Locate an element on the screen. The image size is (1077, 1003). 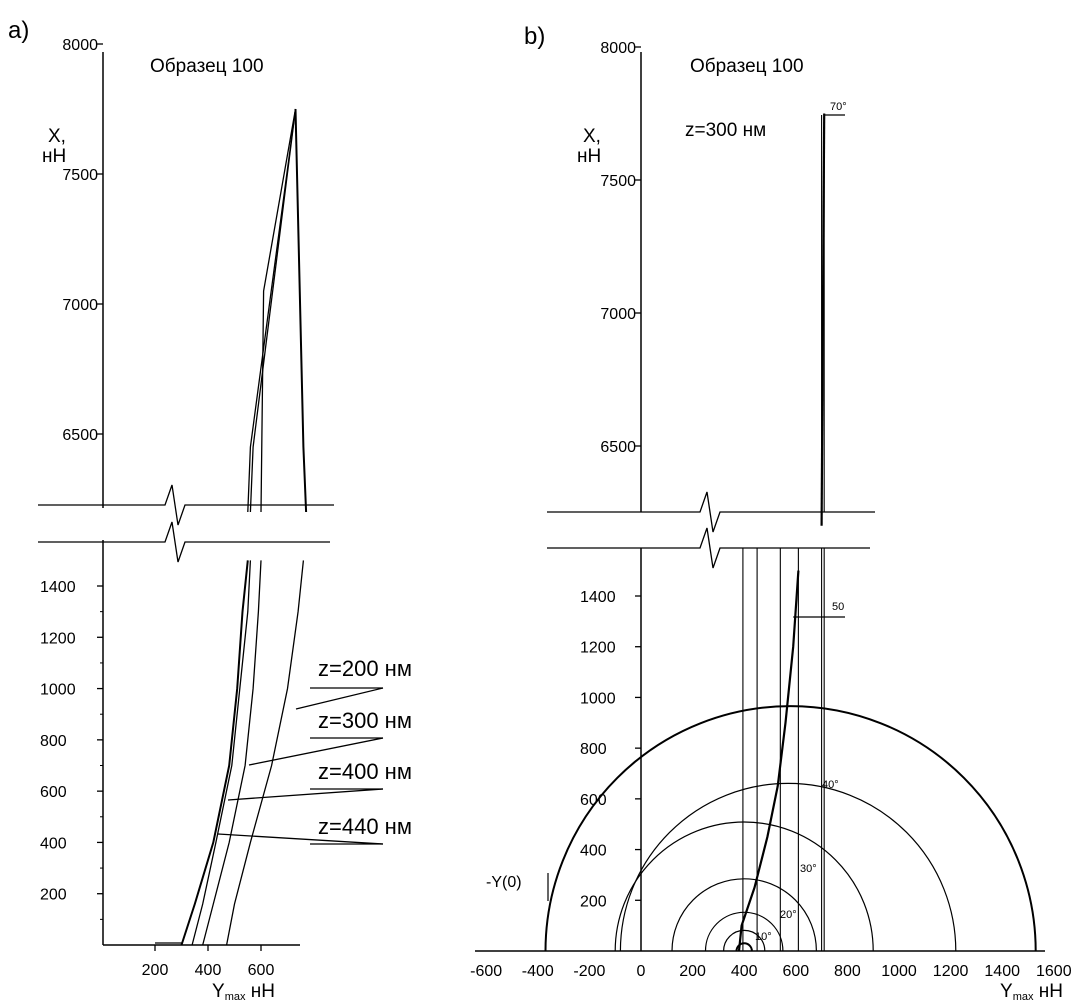
panel-b-break-line-bottom is located at coordinates (708, 548).